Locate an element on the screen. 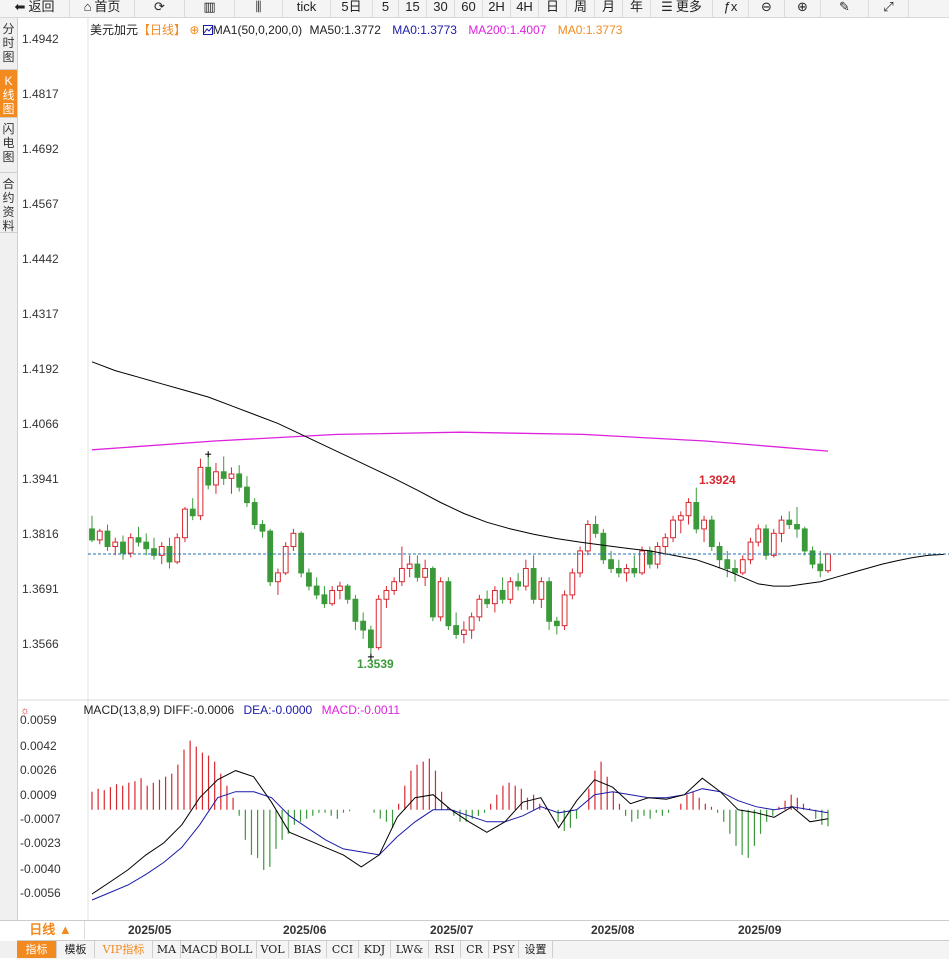  indicator-tab-8: CCI is located at coordinates (343, 949).